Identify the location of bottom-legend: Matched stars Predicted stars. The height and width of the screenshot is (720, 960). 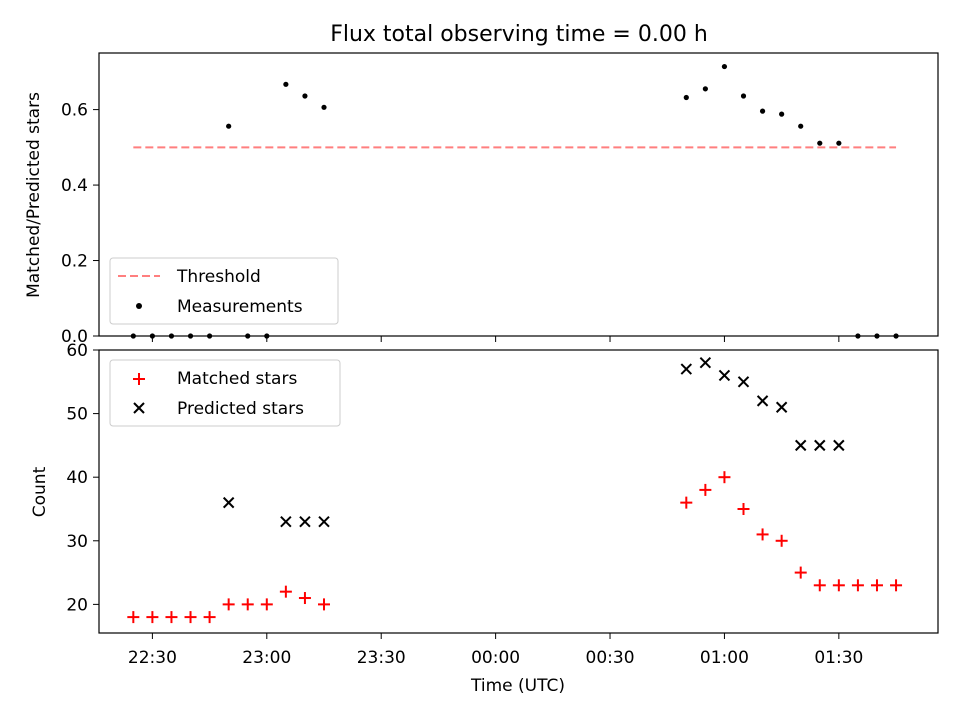
(225, 393).